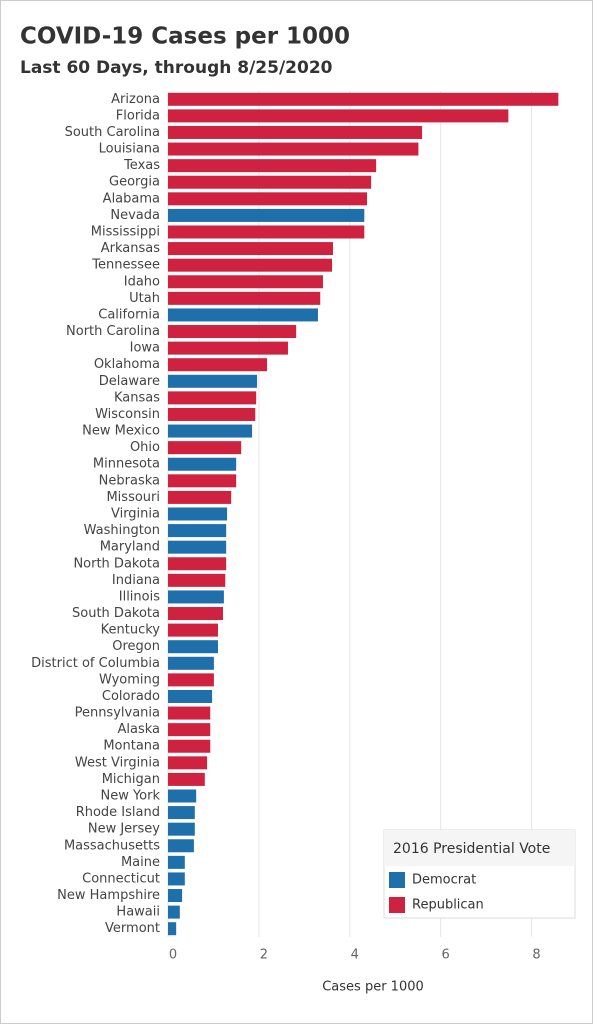 Image resolution: width=593 pixels, height=1024 pixels. Describe the element at coordinates (145, 447) in the screenshot. I see `y-tick-label: Ohio` at that location.